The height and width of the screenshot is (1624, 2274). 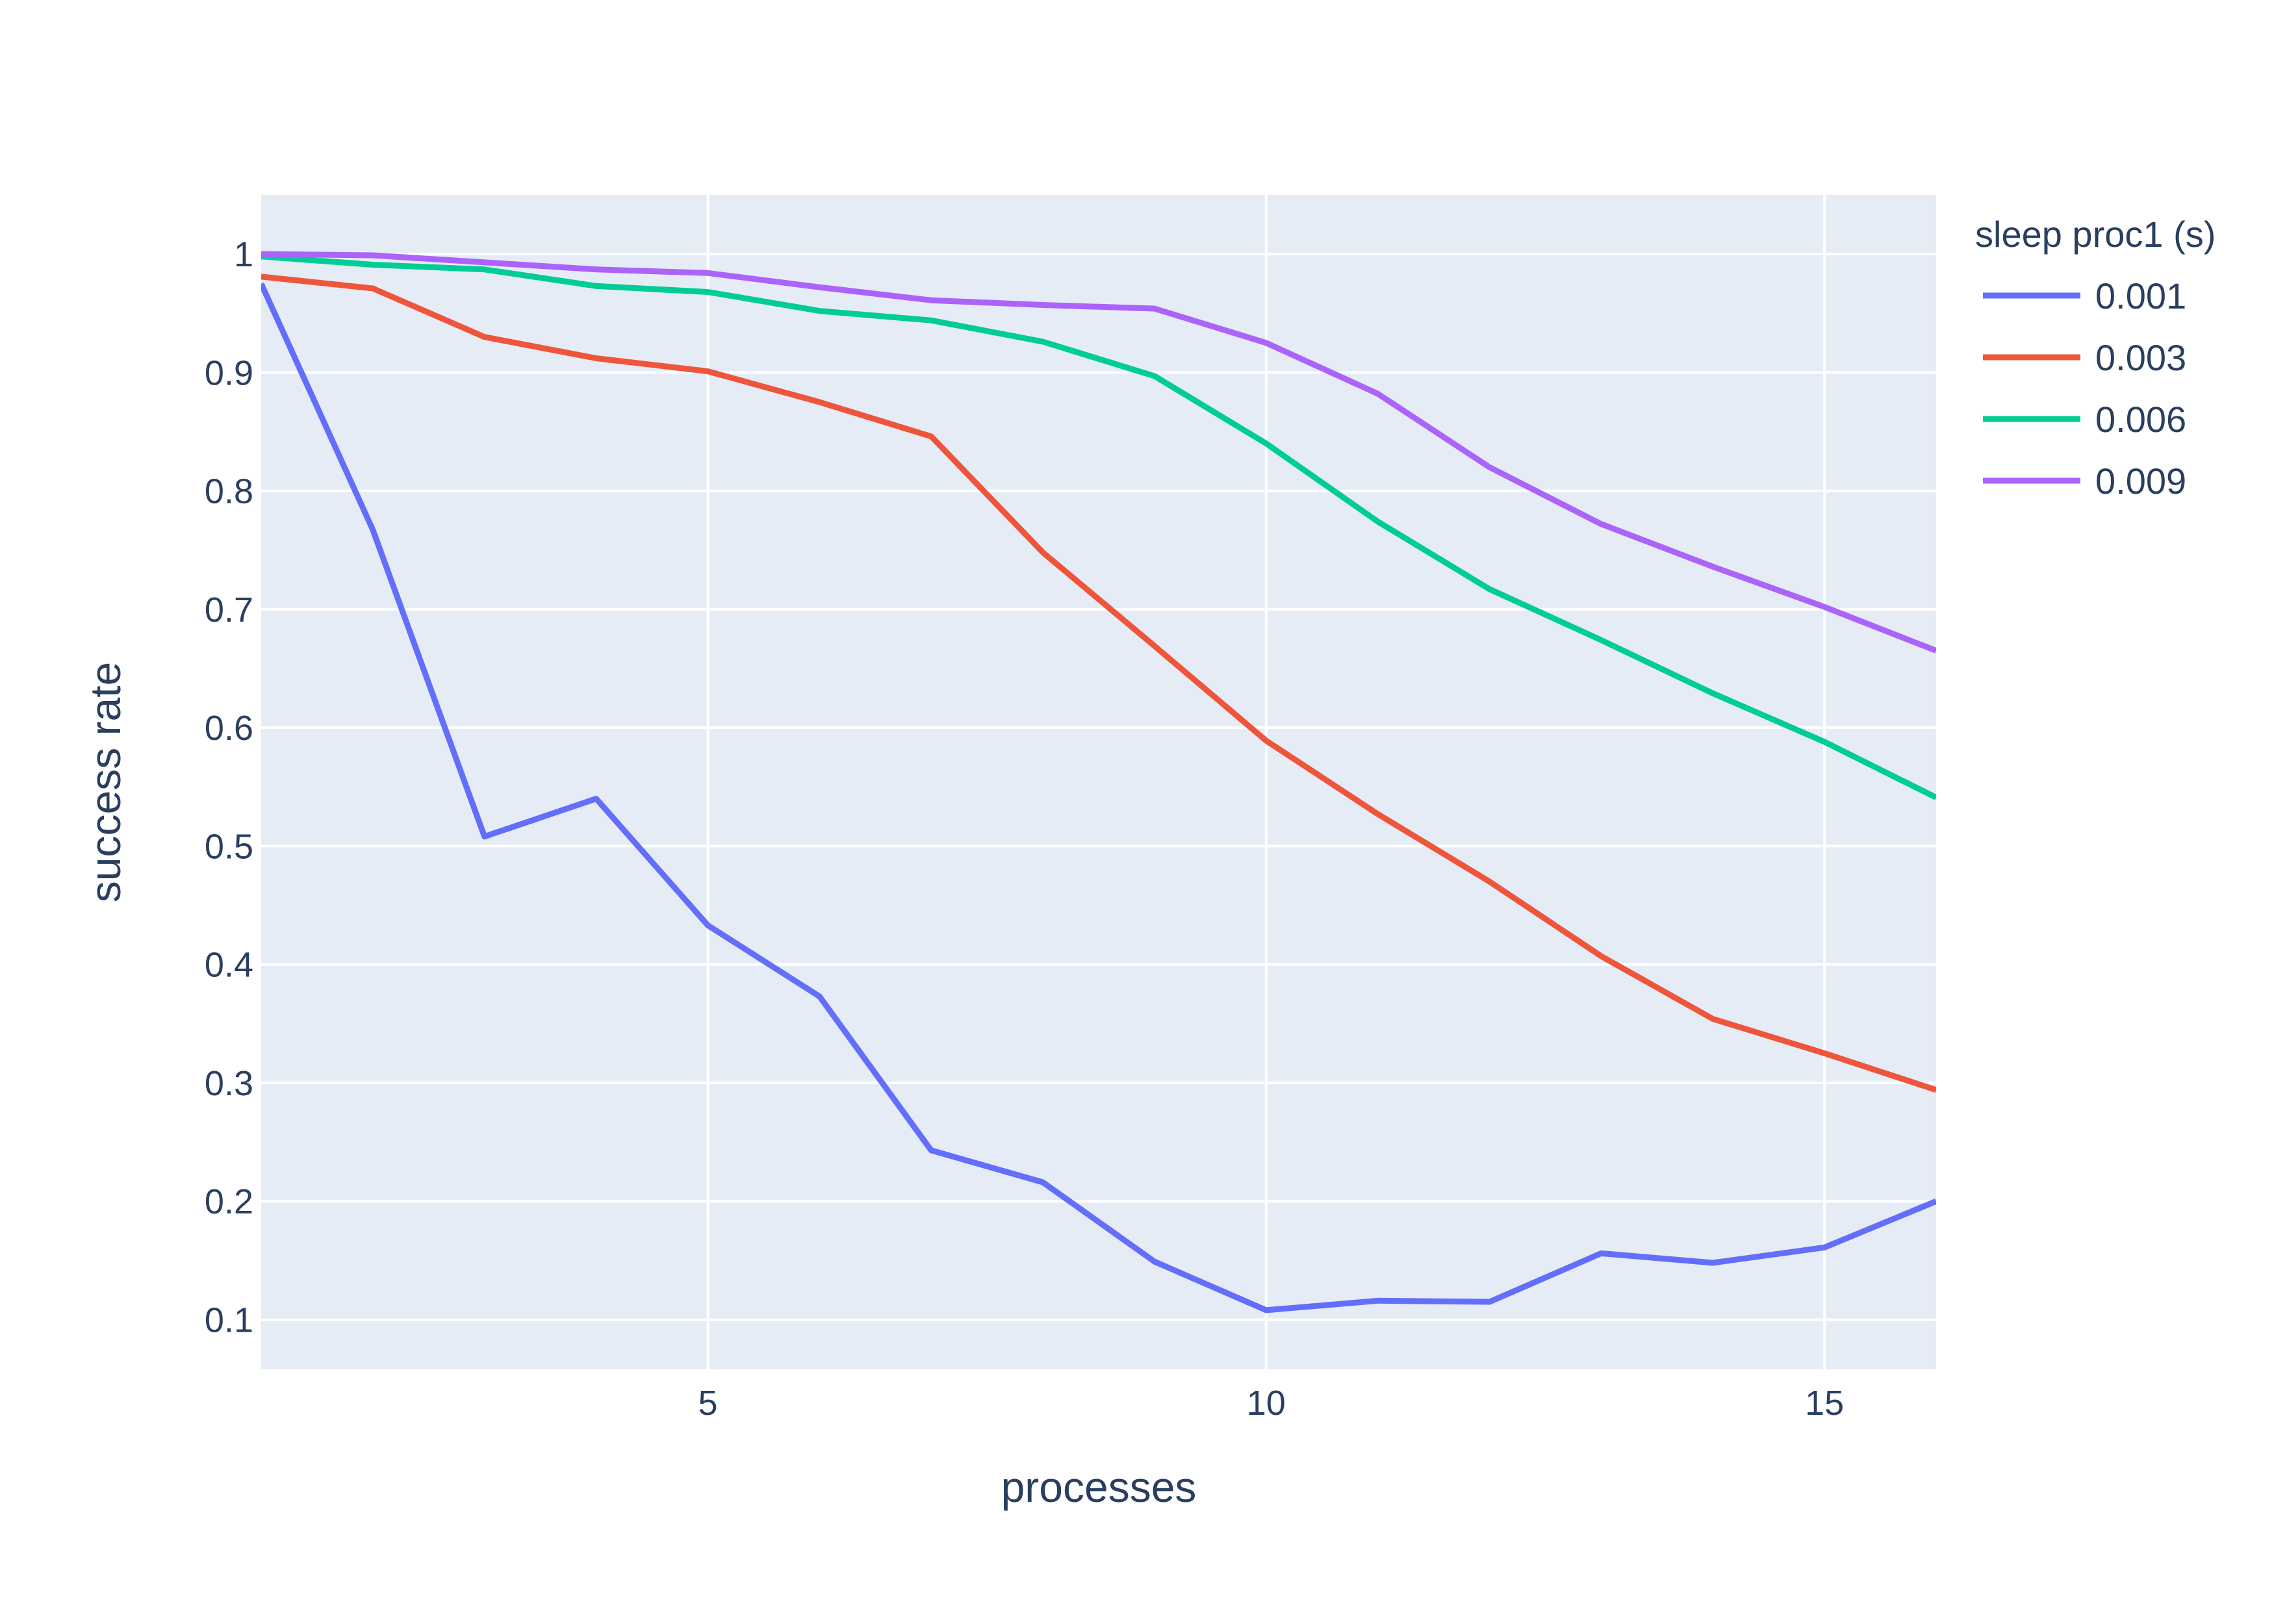 What do you see at coordinates (229, 1201) in the screenshot?
I see `y-tick-label: 0.2` at bounding box center [229, 1201].